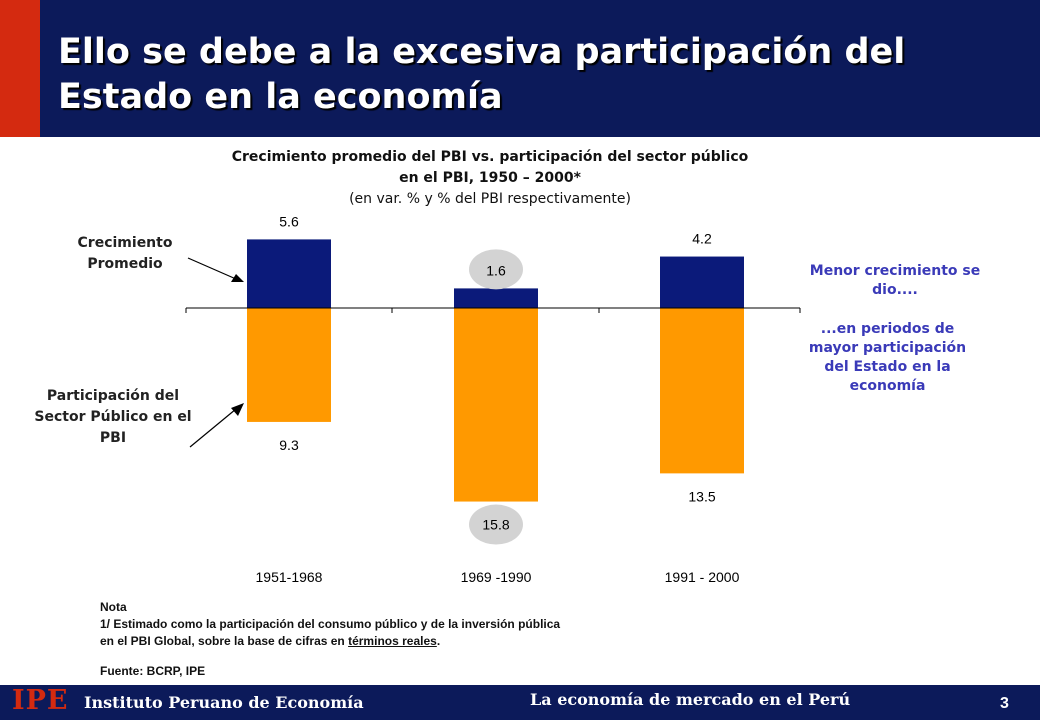  Describe the element at coordinates (690, 699) in the screenshot. I see `footer-title: La economía de mercado en el Perú` at that location.